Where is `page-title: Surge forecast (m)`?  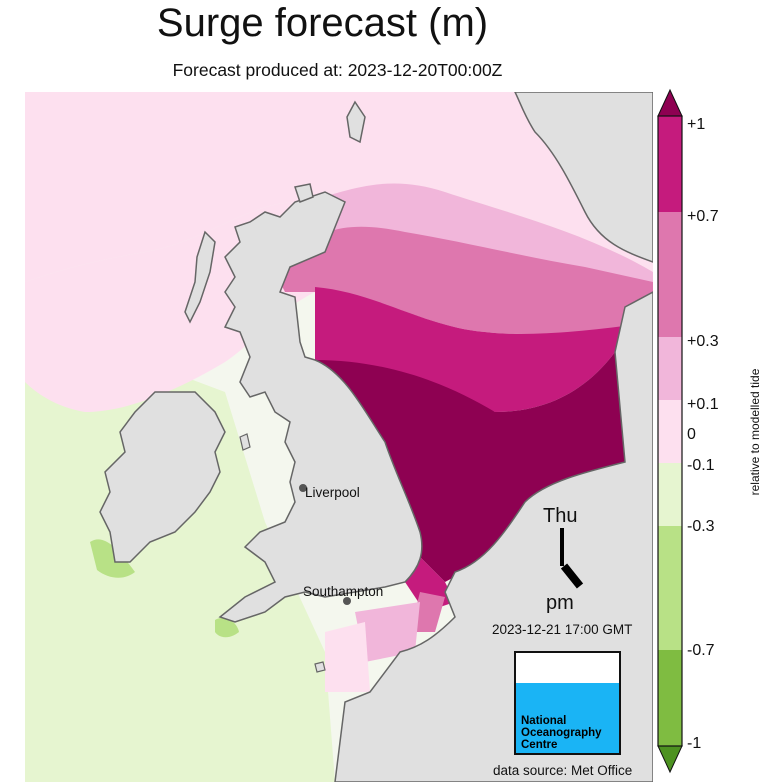 page-title: Surge forecast (m) is located at coordinates (322, 23).